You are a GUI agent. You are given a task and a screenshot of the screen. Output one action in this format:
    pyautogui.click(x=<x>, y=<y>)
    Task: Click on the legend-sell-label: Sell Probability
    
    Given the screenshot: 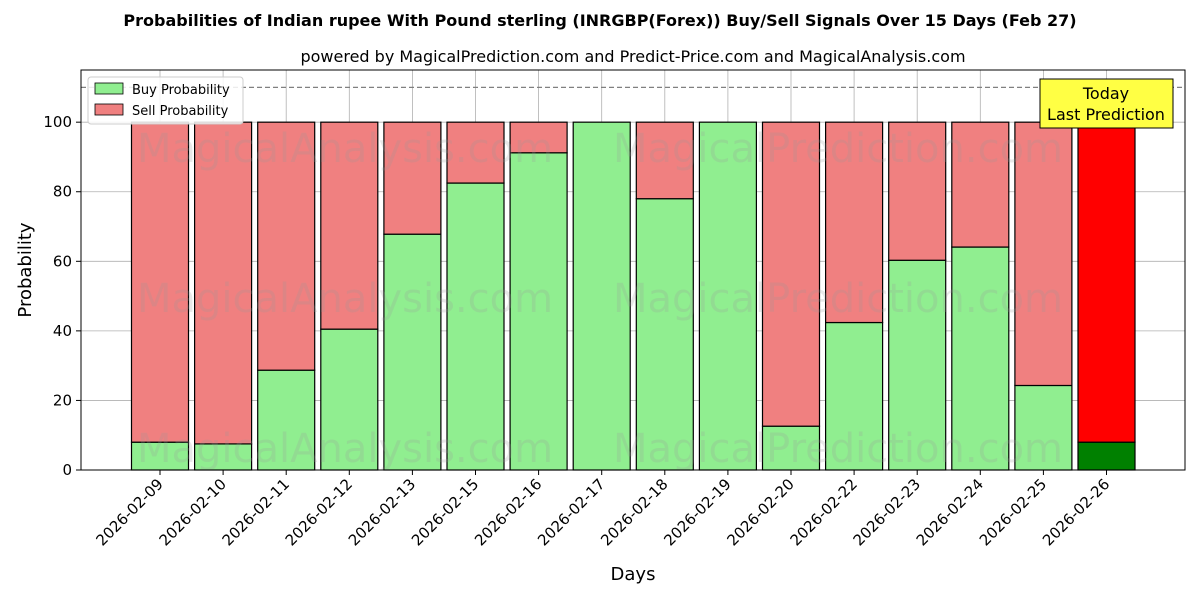 What is the action you would take?
    pyautogui.click(x=180, y=111)
    